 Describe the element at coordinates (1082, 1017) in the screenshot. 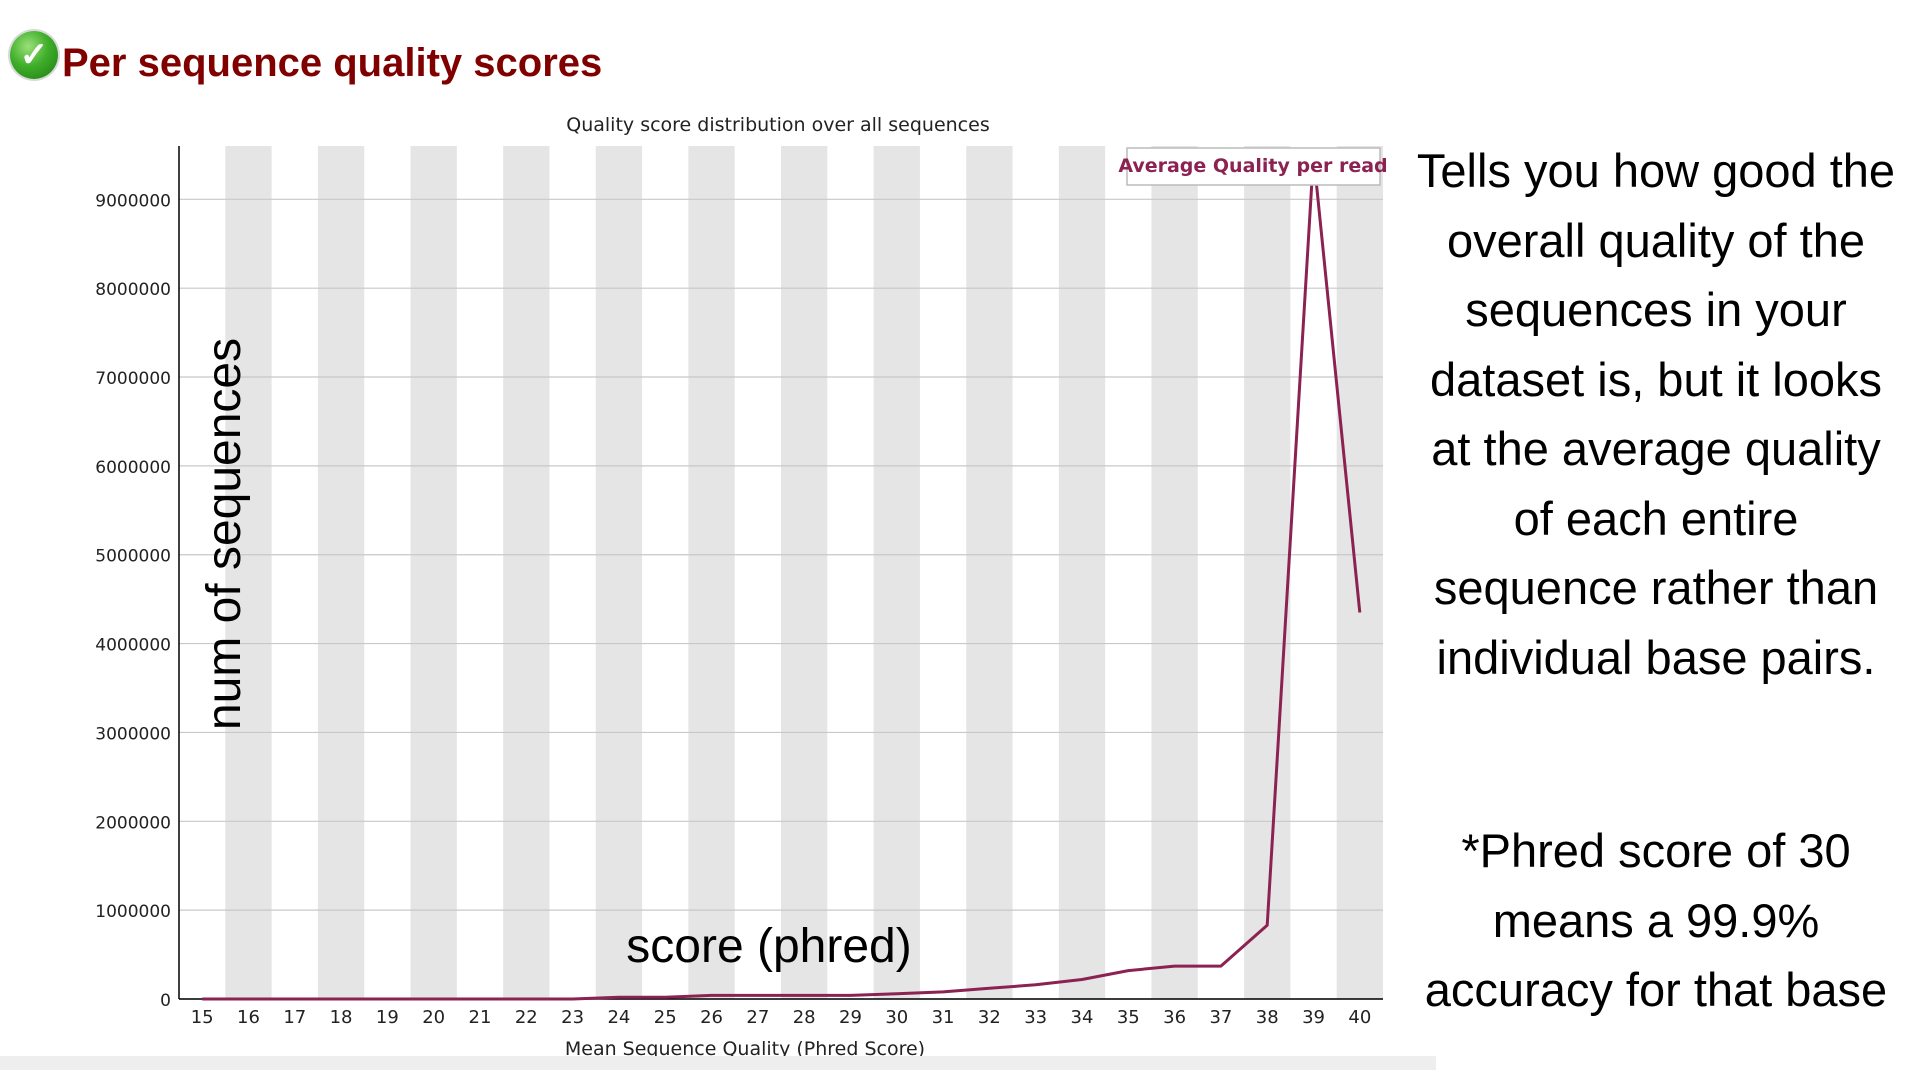

I see `x-tick-label: 34` at that location.